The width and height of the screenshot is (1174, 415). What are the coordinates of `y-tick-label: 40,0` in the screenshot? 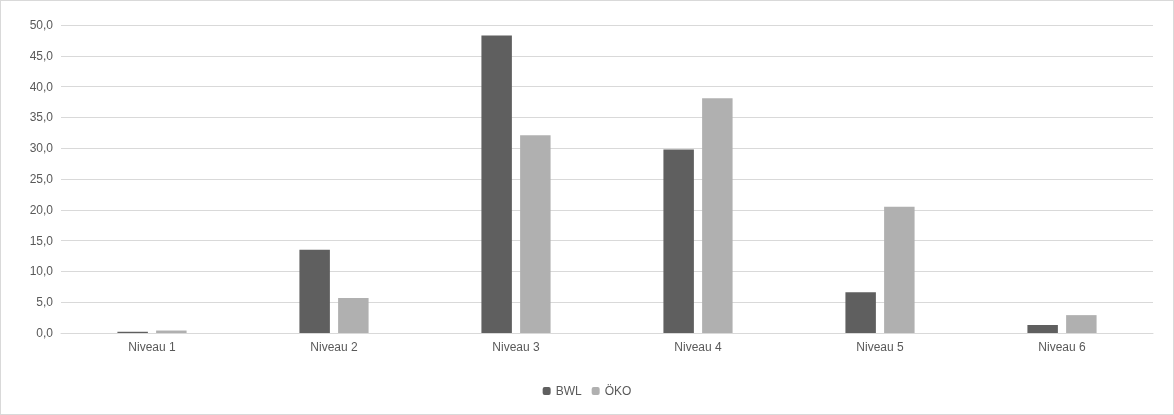 It's located at (41, 86).